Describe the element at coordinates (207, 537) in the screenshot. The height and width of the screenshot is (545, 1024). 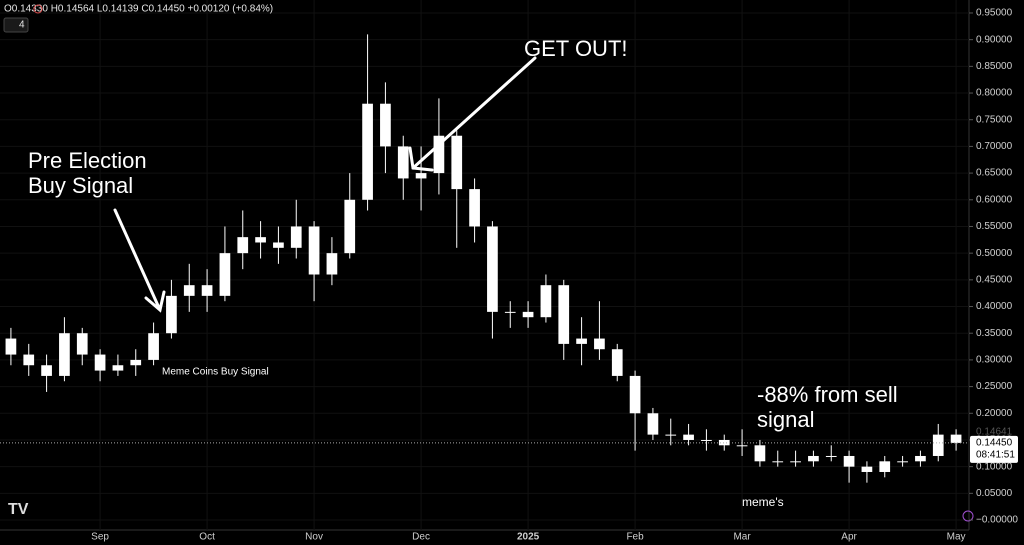
I see `x-tick-label: Oct` at that location.